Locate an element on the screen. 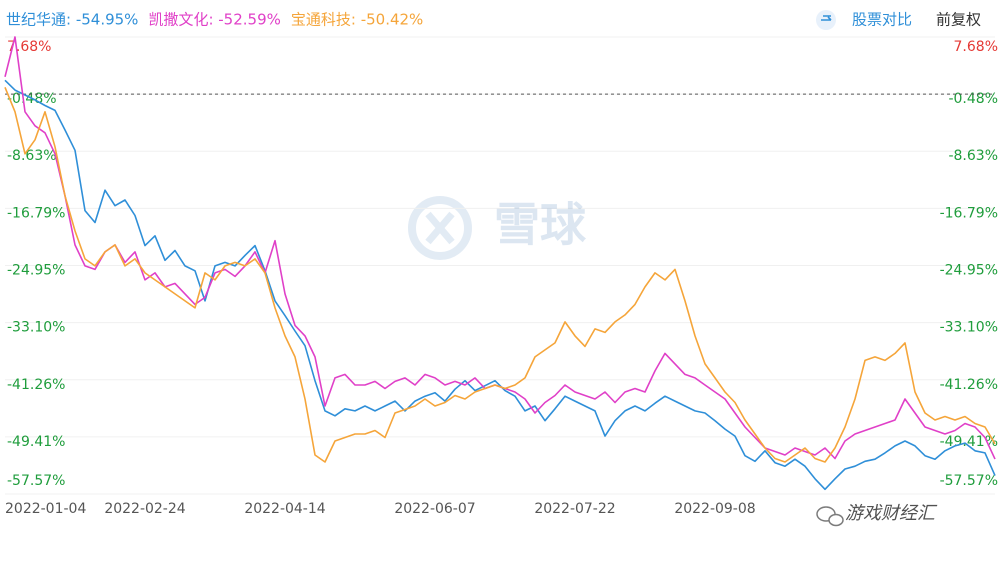 Image resolution: width=1004 pixels, height=563 pixels. y-tick-label: -33.10% is located at coordinates (36, 328).